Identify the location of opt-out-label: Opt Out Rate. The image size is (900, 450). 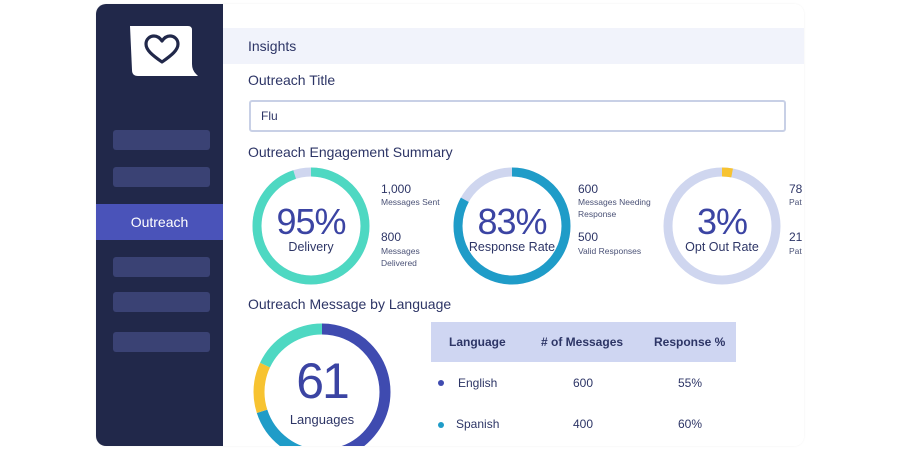
(722, 247).